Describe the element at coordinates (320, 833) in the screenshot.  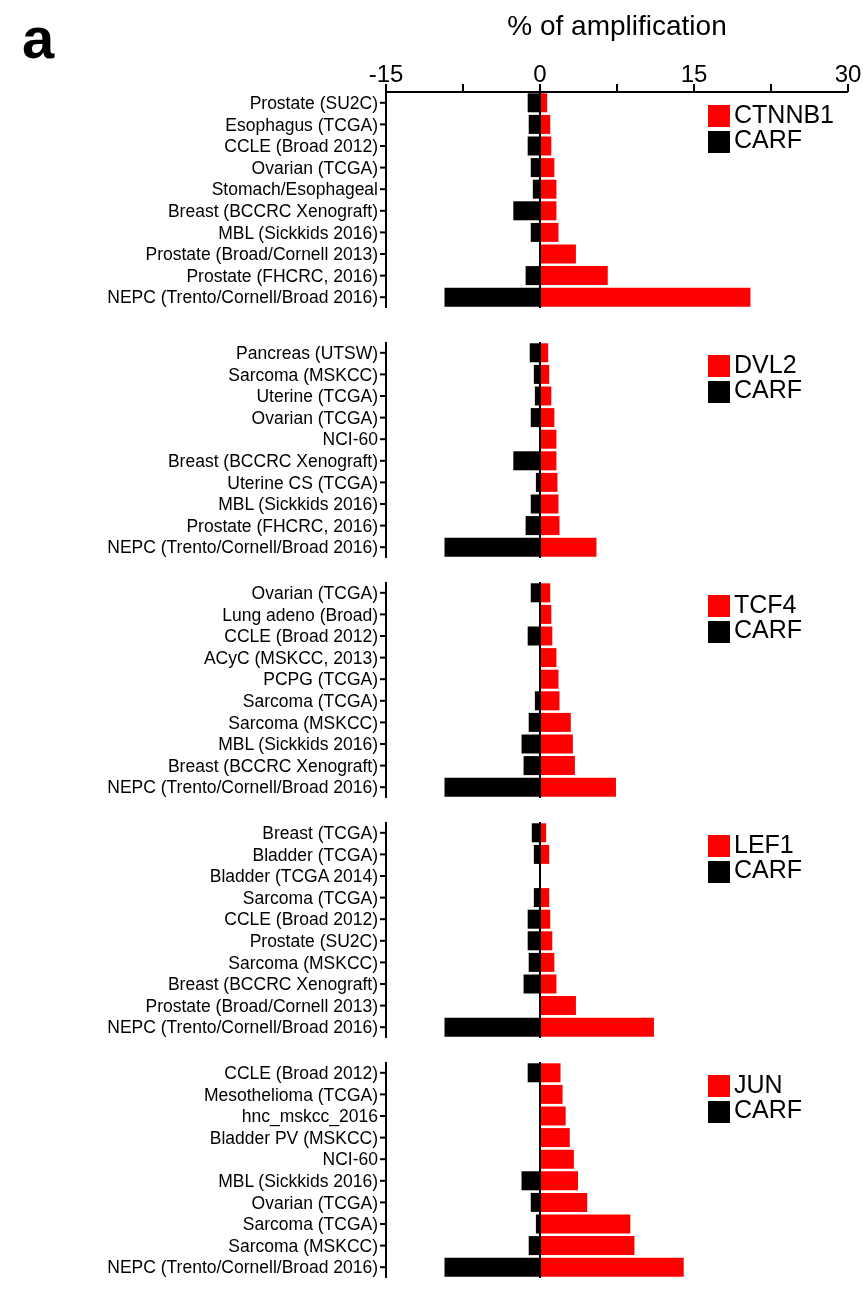
I see `y-tick-label: Breast (TCGA)` at that location.